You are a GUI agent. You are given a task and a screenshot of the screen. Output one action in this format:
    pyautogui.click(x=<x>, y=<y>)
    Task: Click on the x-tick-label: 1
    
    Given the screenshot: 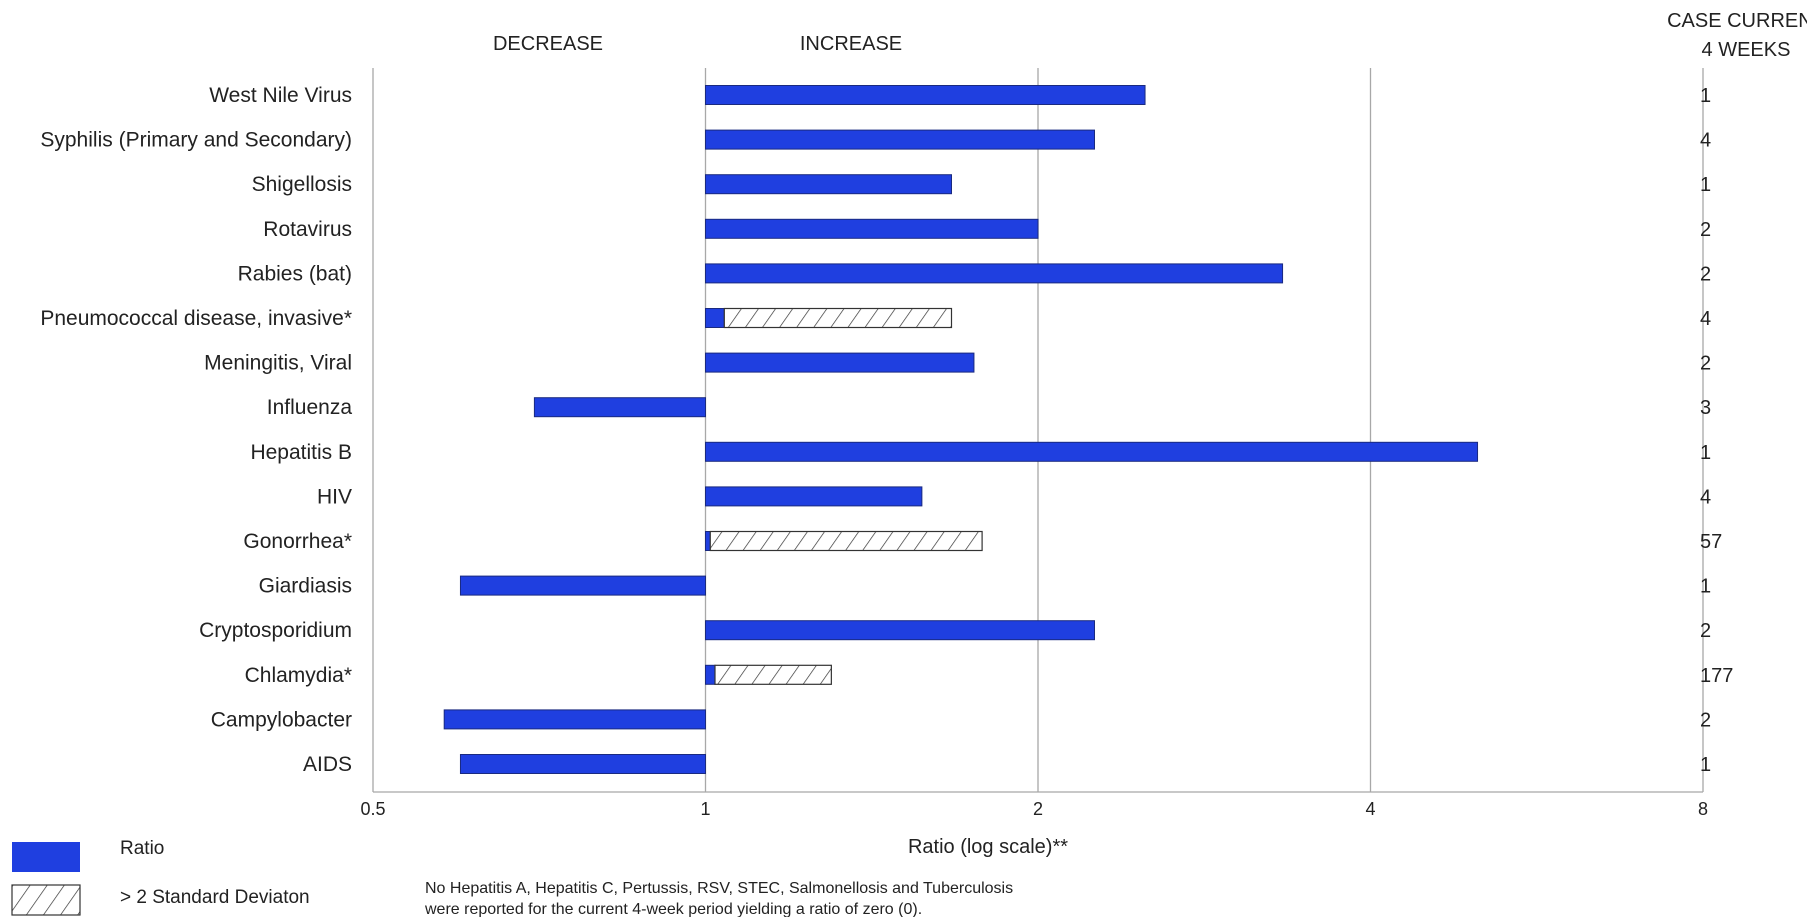 What is the action you would take?
    pyautogui.click(x=705, y=809)
    